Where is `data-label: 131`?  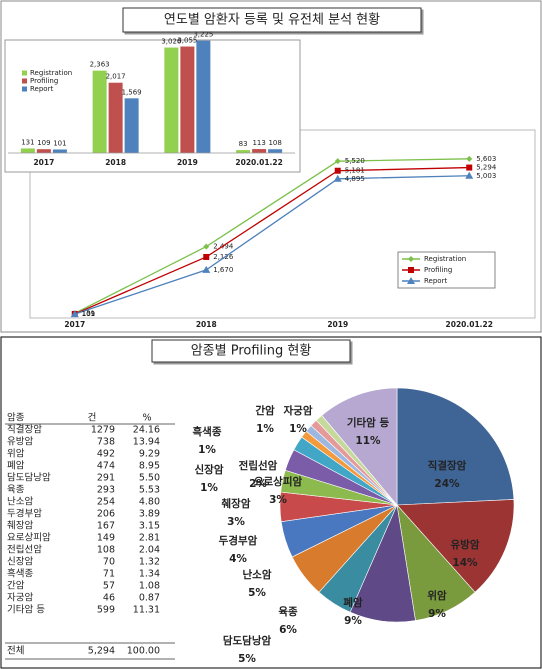
data-label: 131 is located at coordinates (27, 142).